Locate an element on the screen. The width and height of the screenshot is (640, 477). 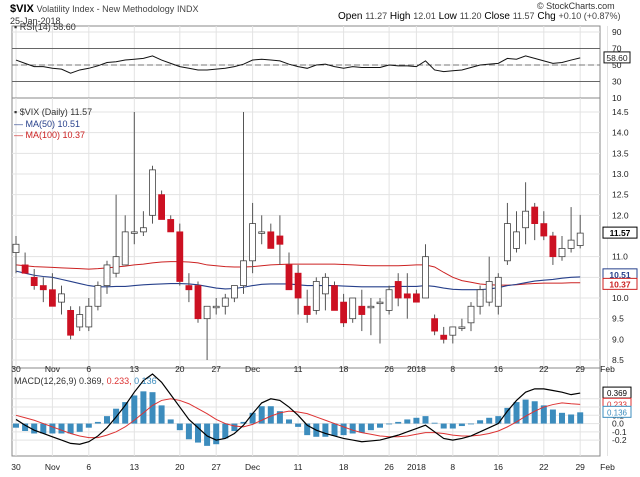
price-legend-text: $VIX (Daily) 11.57 is located at coordinates (56, 112).